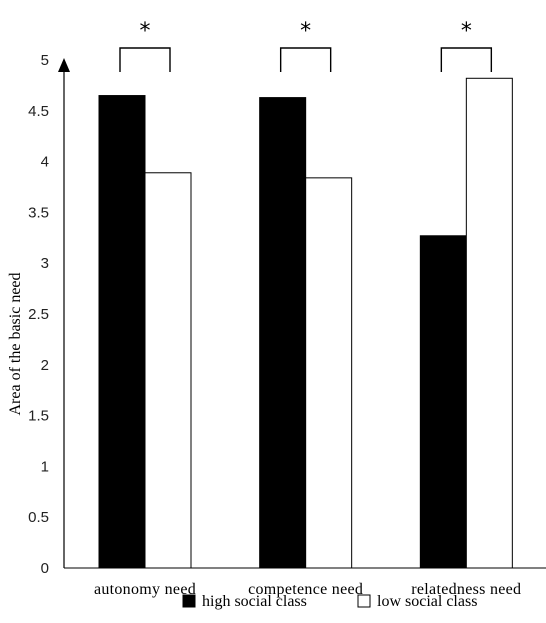 The height and width of the screenshot is (623, 546). What do you see at coordinates (466, 589) in the screenshot?
I see `x-category-label: relatedness need` at bounding box center [466, 589].